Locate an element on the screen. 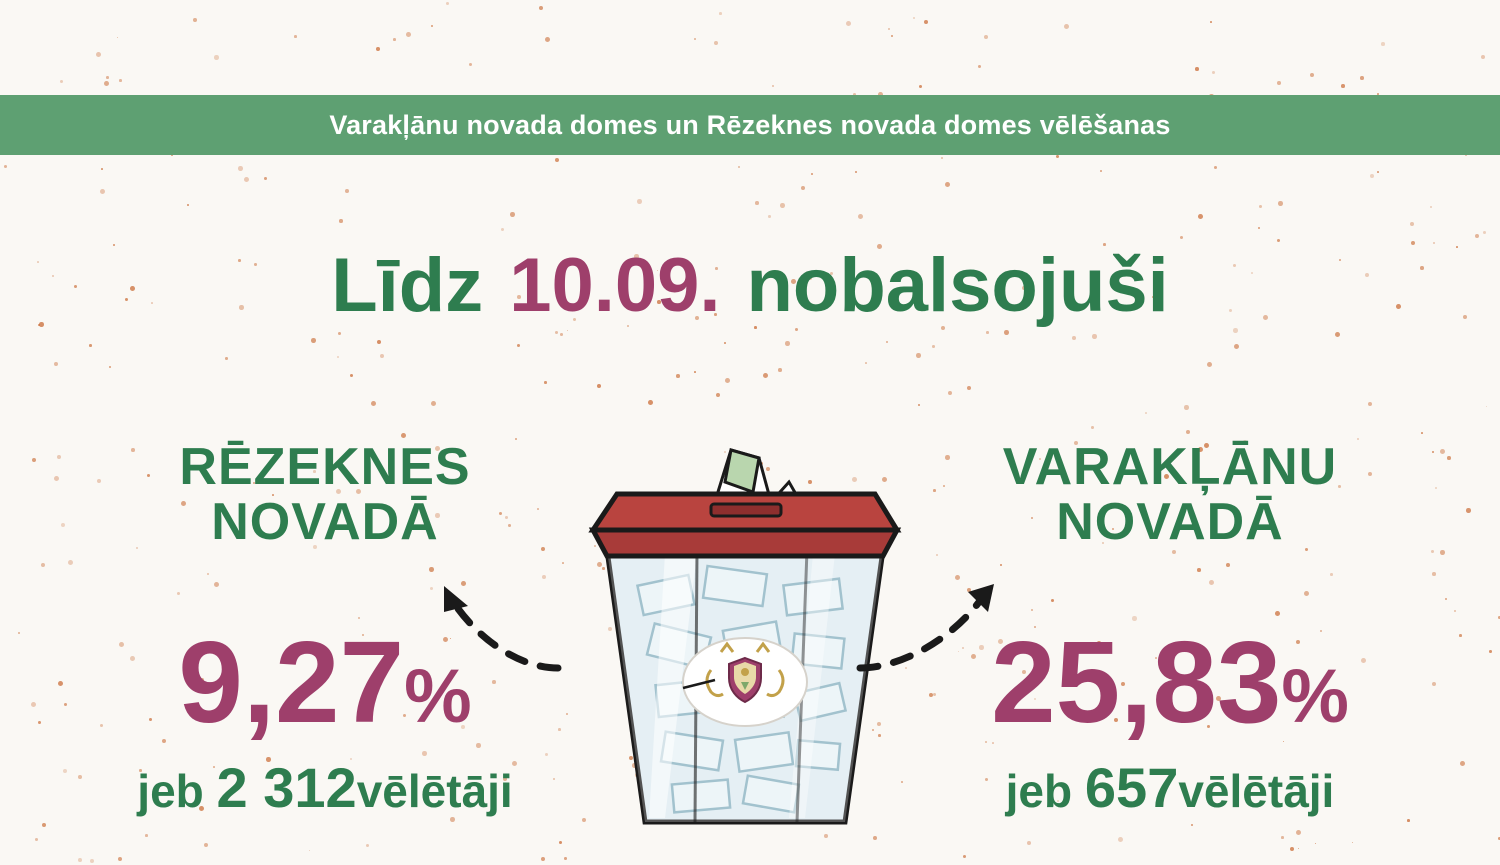 Image resolution: width=1500 pixels, height=865 pixels. headline-date: 10.09. is located at coordinates (615, 285).